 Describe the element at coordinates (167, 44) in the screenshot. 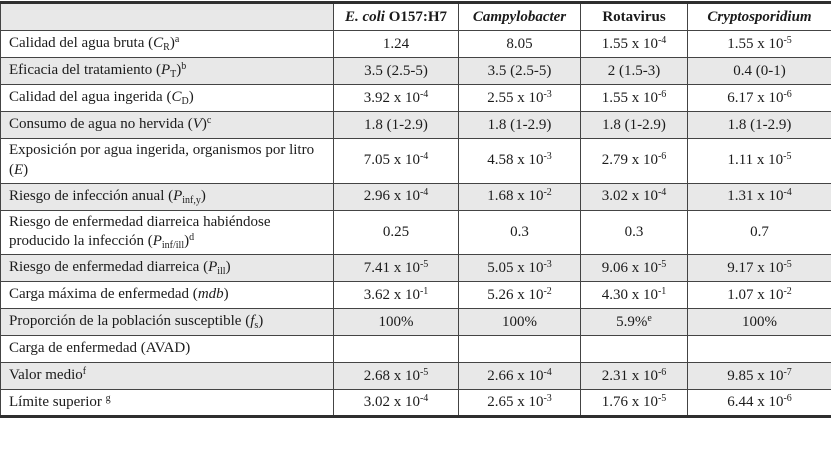

I see `row-label: Calidad del agua bruta (CR)a` at that location.